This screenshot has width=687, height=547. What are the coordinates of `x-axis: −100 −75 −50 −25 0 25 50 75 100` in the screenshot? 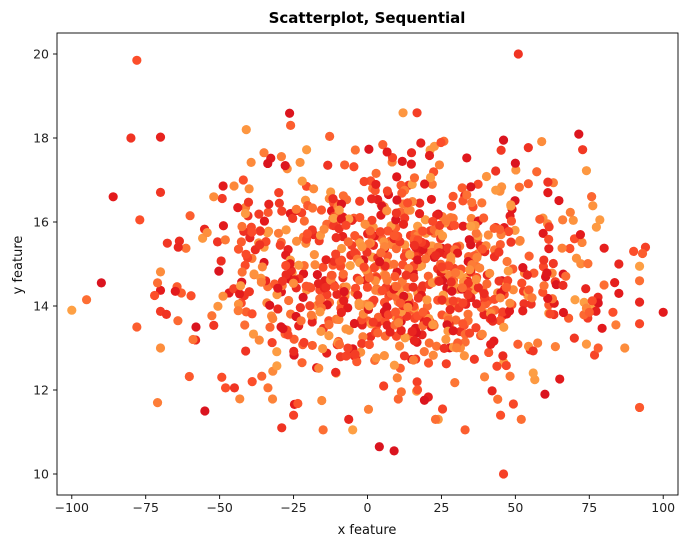 It's located at (365, 505).